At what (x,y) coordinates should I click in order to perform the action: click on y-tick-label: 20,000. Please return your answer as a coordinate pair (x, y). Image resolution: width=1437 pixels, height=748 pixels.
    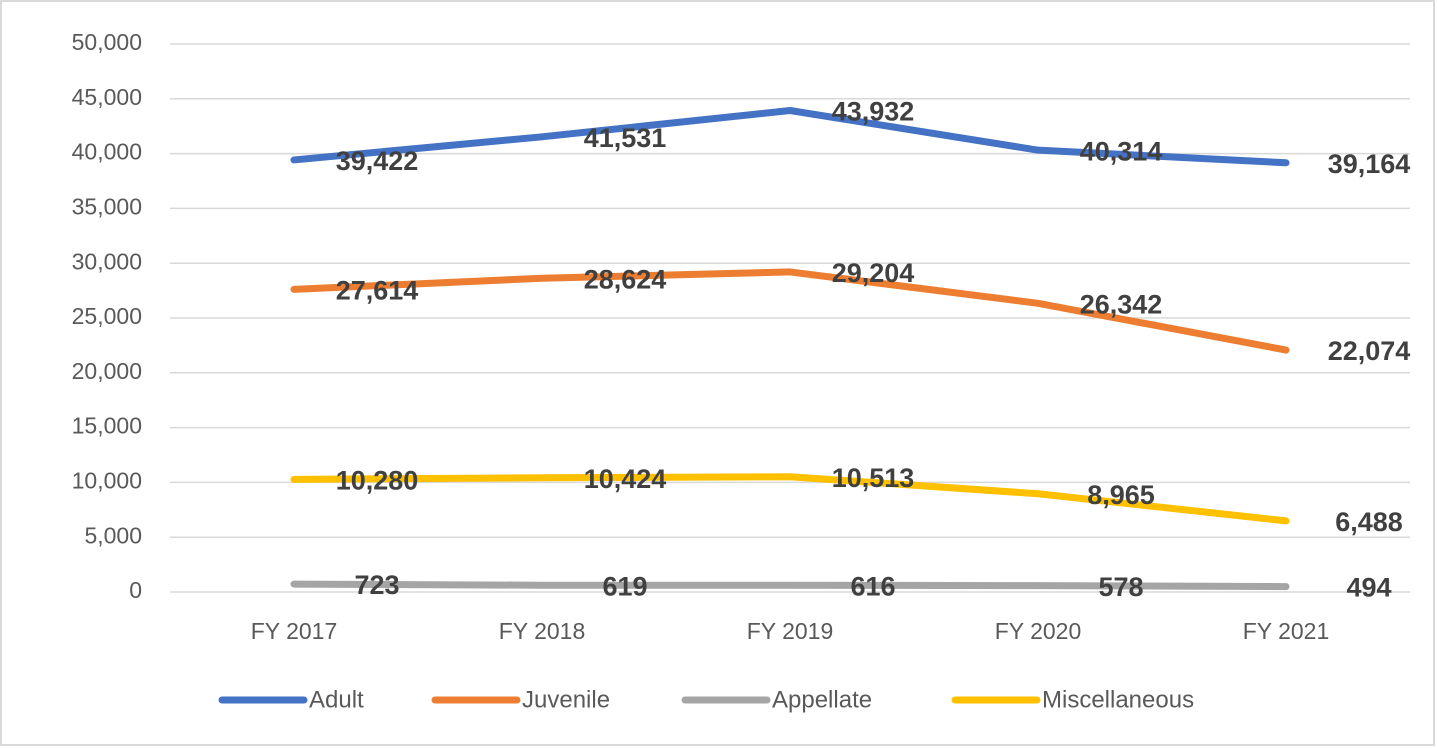
    Looking at the image, I should click on (107, 371).